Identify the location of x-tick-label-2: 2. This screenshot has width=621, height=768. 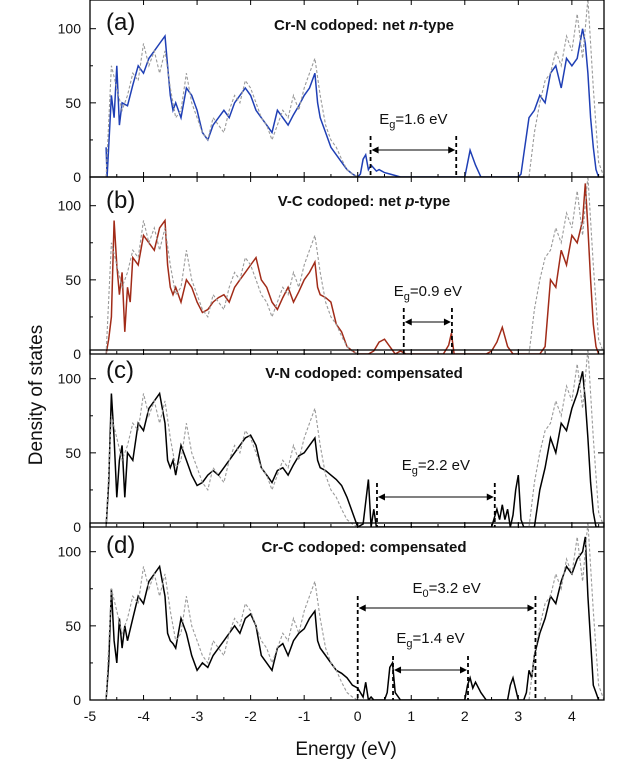
(465, 716).